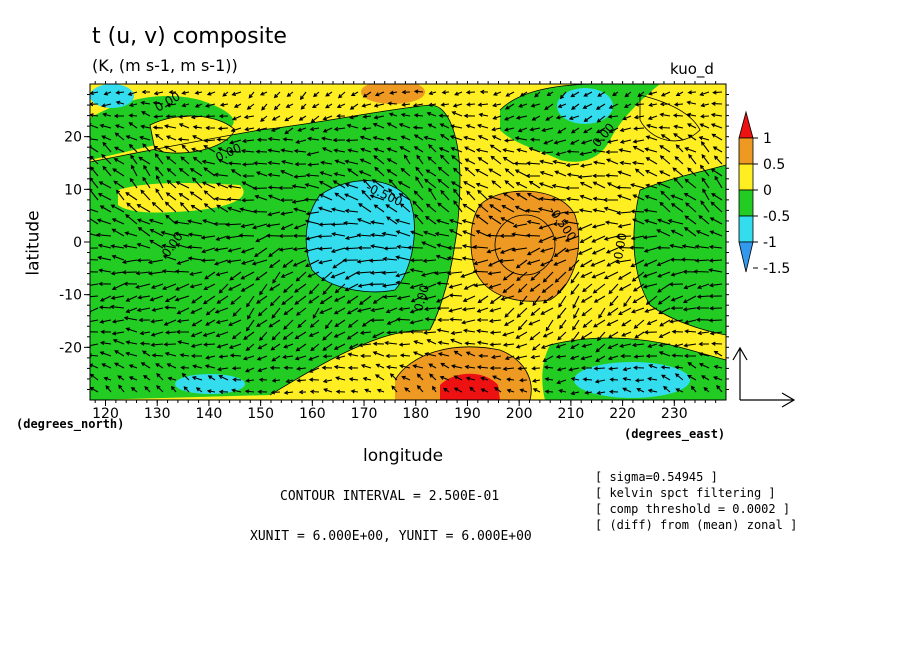  Describe the element at coordinates (746, 151) in the screenshot. I see `colorbar-segment` at that location.